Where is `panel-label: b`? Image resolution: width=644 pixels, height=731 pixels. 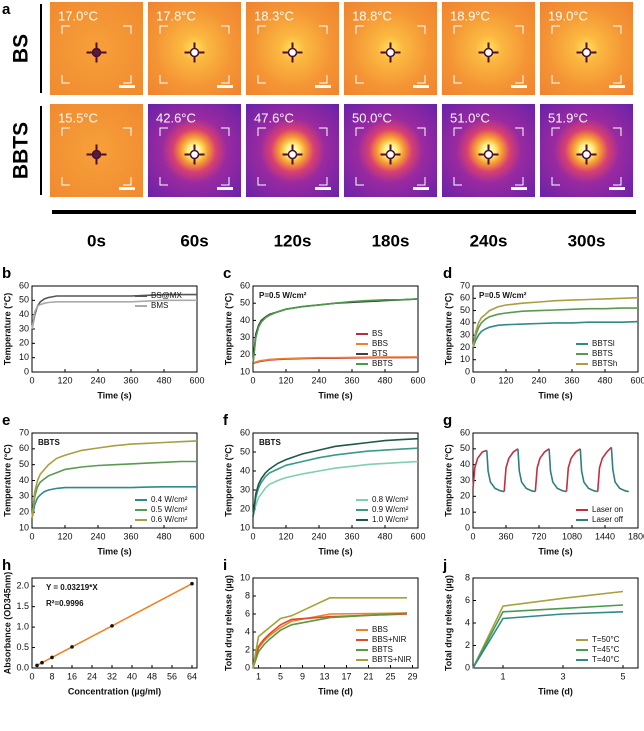 panel-label: b is located at coordinates (6, 273).